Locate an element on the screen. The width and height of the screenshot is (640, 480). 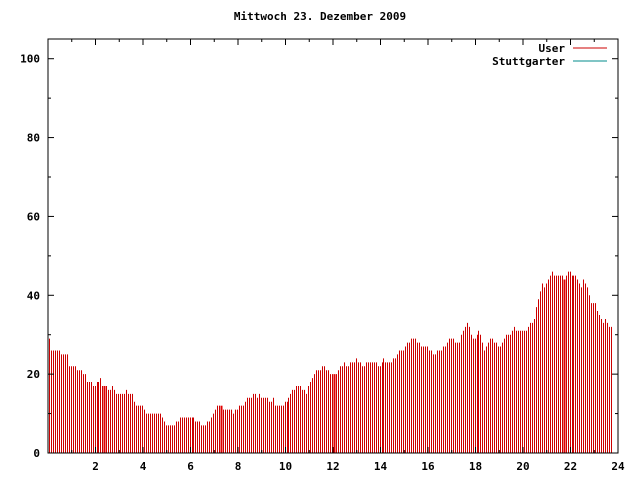
x-tick-label: 4 is located at coordinates (143, 466).